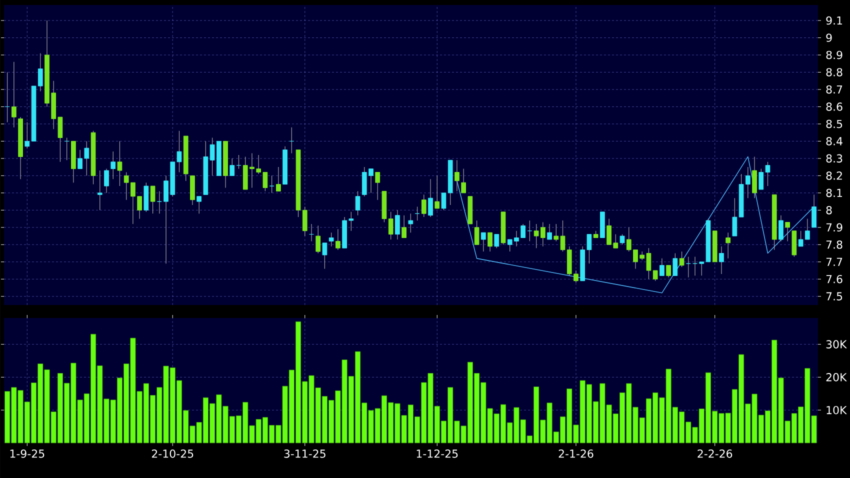 The image size is (850, 478). What do you see at coordinates (834, 141) in the screenshot?
I see `y-tick-label: 8.4` at bounding box center [834, 141].